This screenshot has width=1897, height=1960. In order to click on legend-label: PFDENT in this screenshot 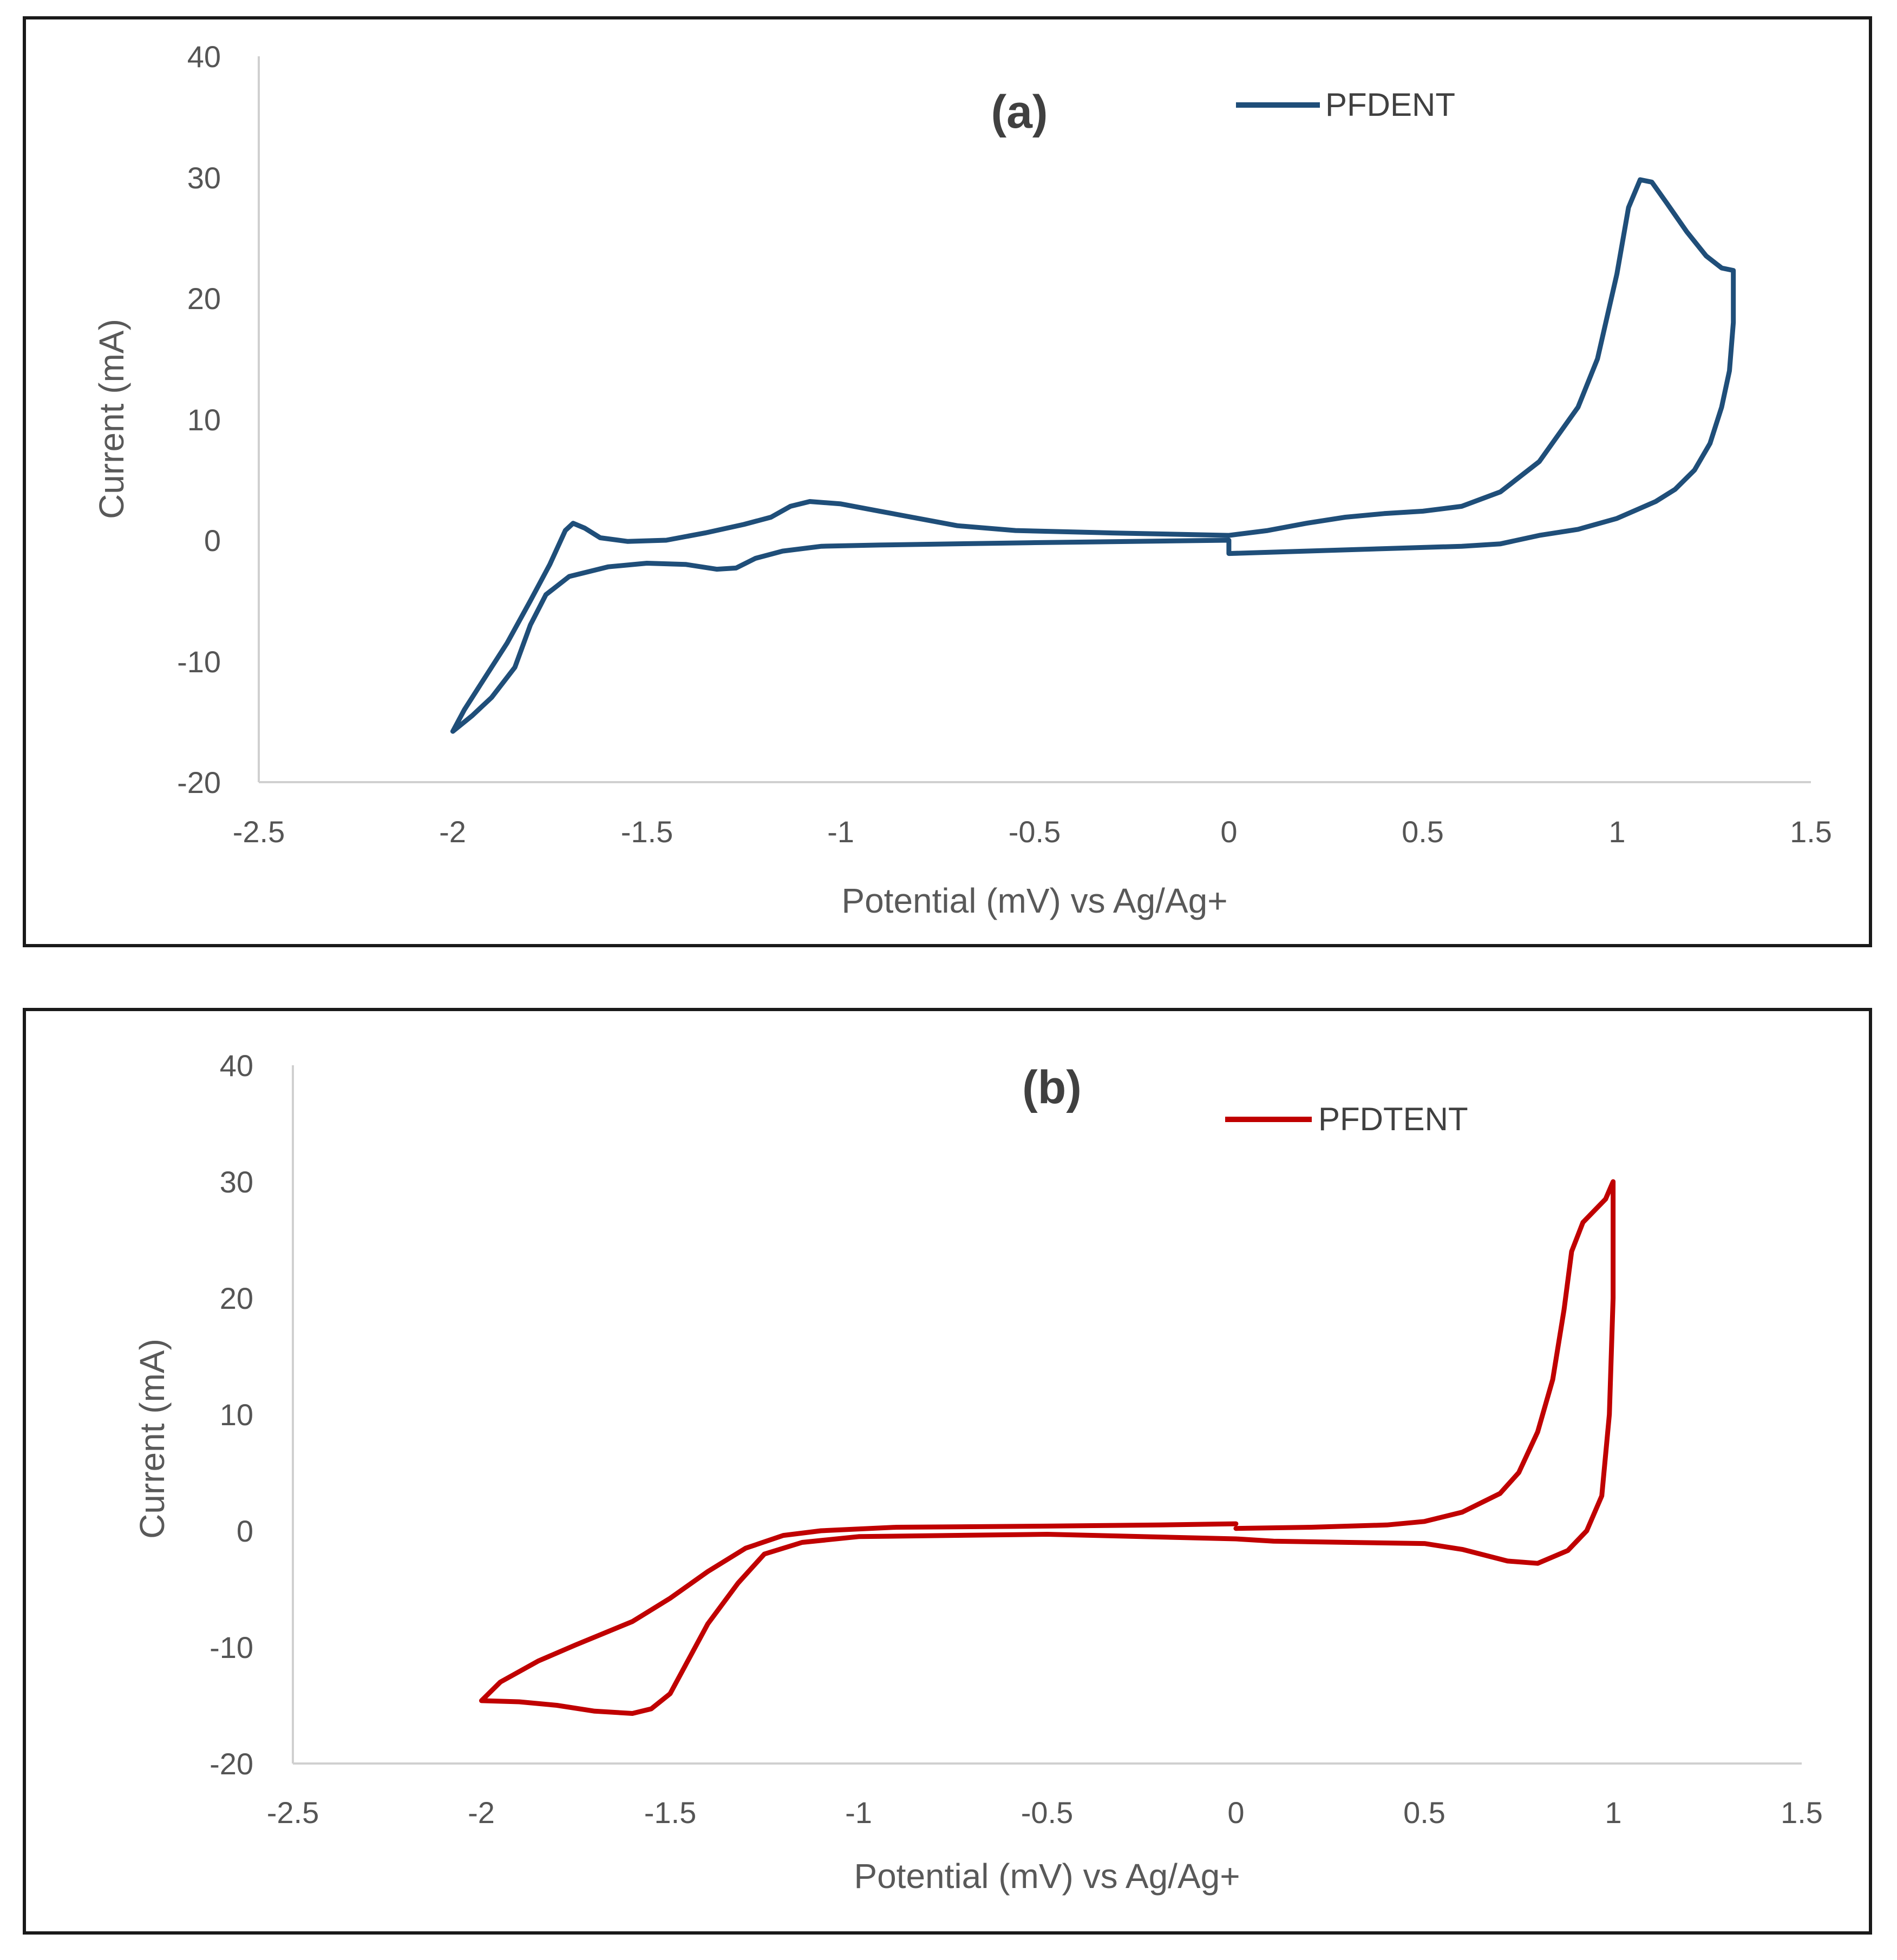, I will do `click(1390, 105)`.